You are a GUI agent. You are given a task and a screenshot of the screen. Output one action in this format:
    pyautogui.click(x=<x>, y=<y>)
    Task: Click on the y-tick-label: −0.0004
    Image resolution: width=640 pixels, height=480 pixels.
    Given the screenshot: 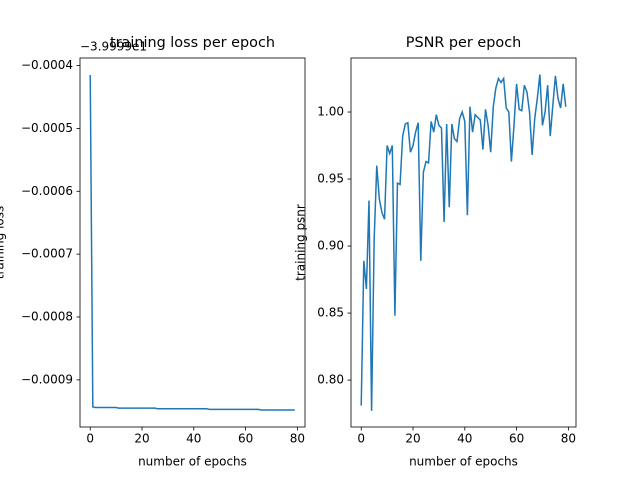 What is the action you would take?
    pyautogui.click(x=47, y=65)
    